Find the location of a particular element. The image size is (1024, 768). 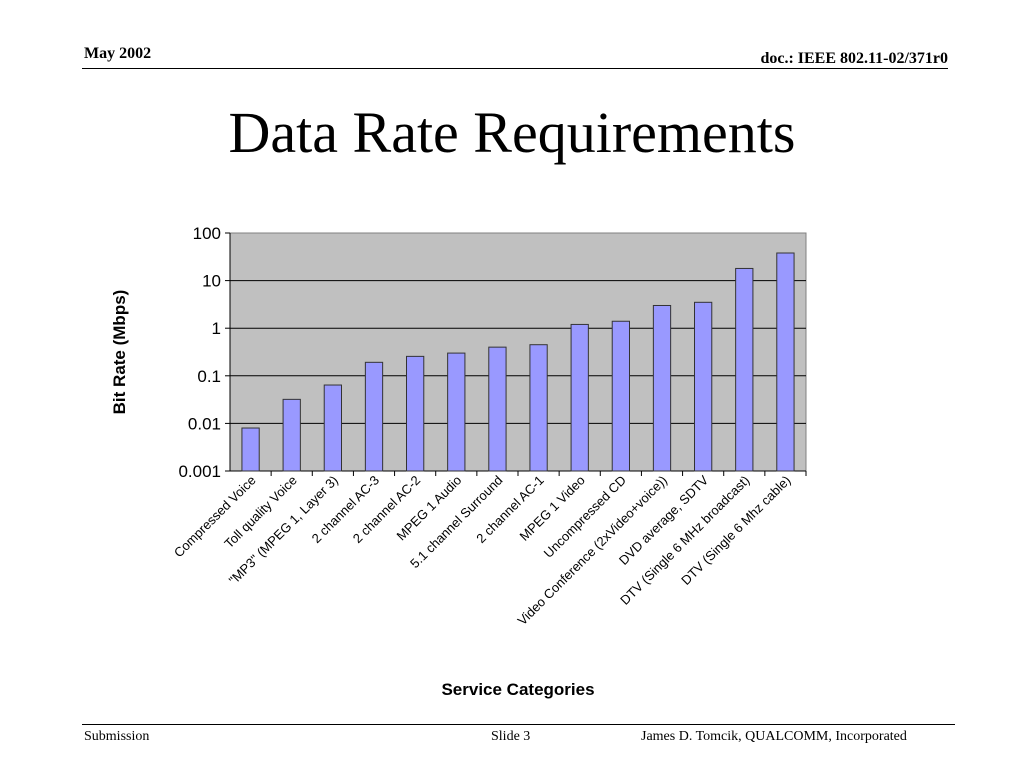

header-doc-id: doc.: IEEE 802.11-02/371r0 is located at coordinates (854, 58).